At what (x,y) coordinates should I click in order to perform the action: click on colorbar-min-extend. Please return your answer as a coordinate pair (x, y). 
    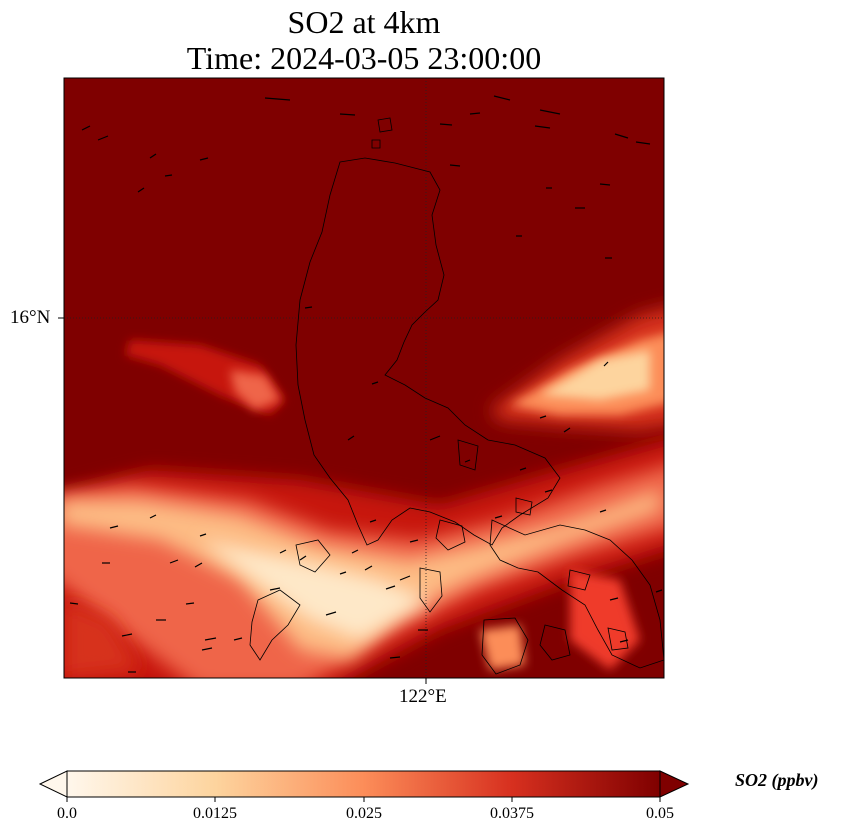
    Looking at the image, I should click on (53, 784).